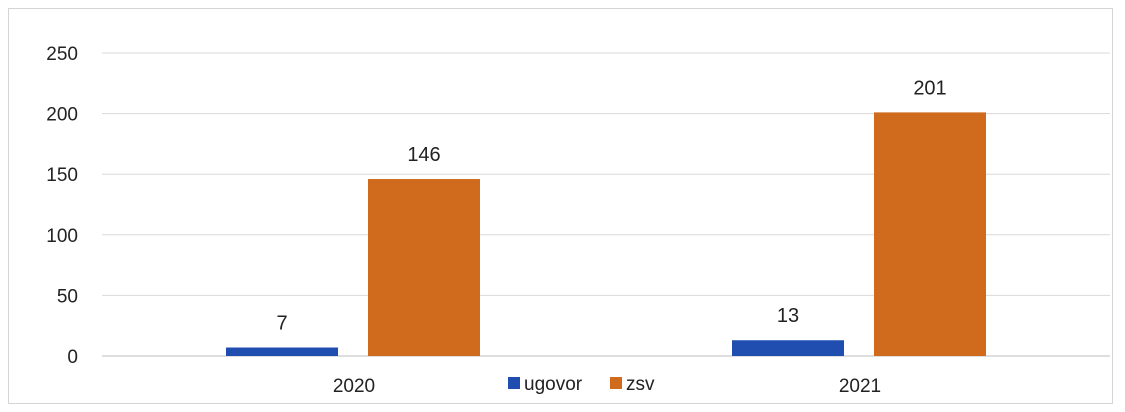 This screenshot has width=1125, height=412. Describe the element at coordinates (67, 296) in the screenshot. I see `y-tick-label: 50` at that location.